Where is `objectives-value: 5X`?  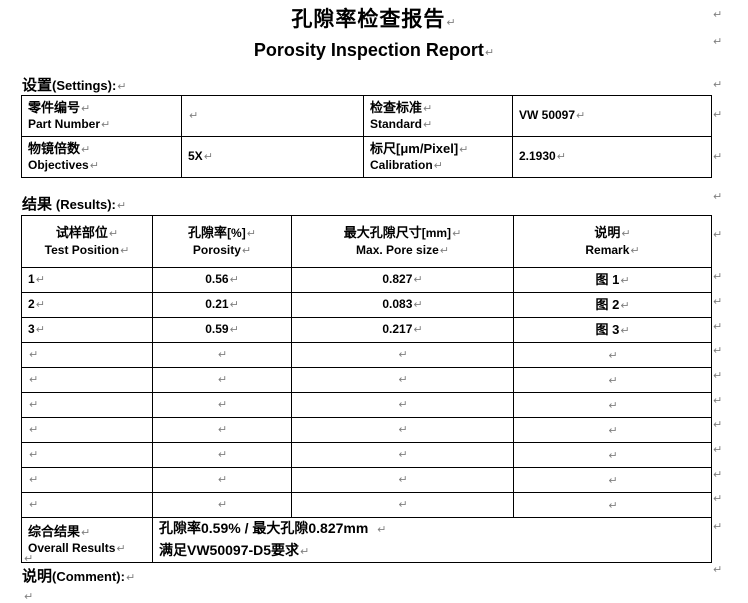
objectives-value: 5X is located at coordinates (195, 156).